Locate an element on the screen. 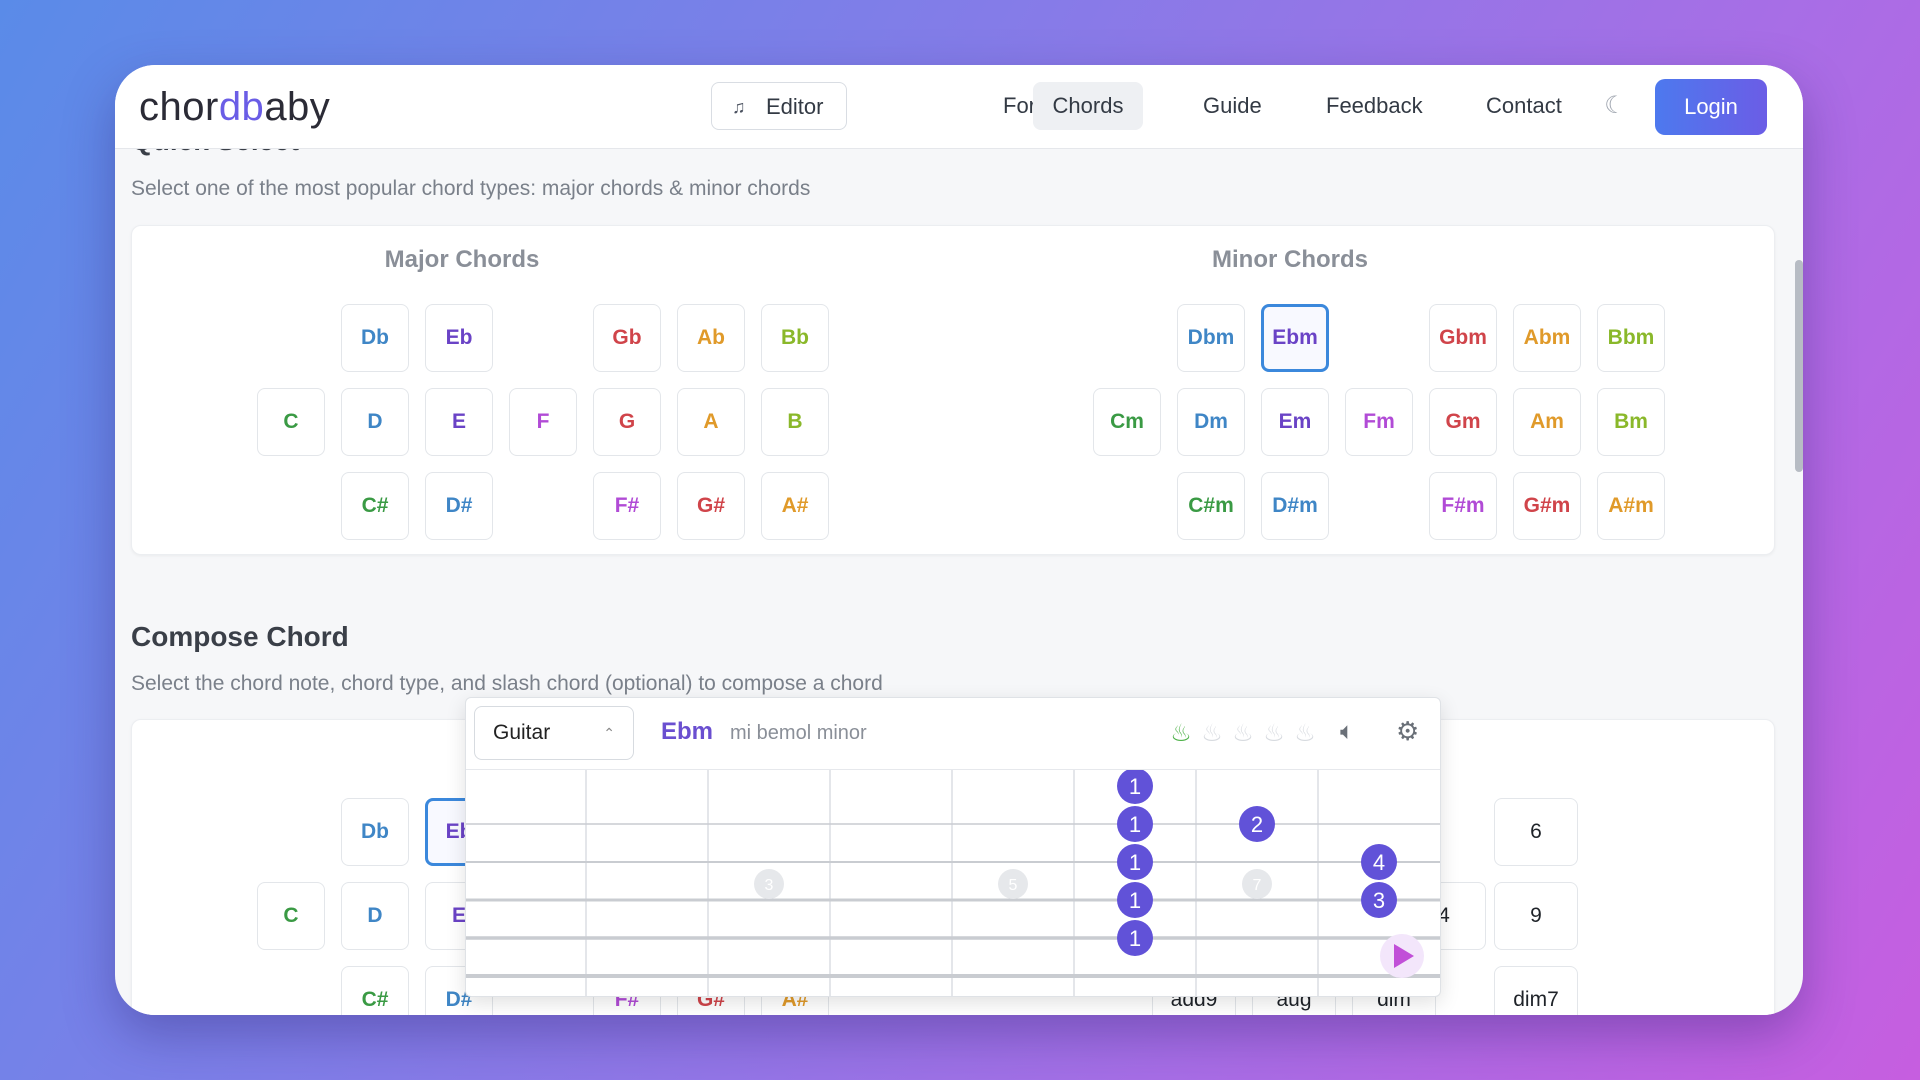 This screenshot has width=1920, height=1080. chord-chip-b: B is located at coordinates (795, 422).